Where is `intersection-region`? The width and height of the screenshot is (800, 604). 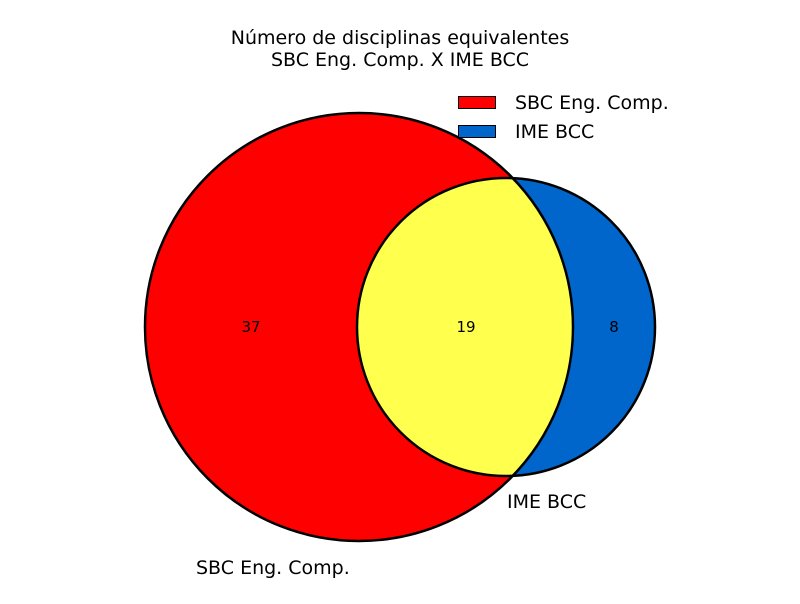
intersection-region is located at coordinates (465, 327).